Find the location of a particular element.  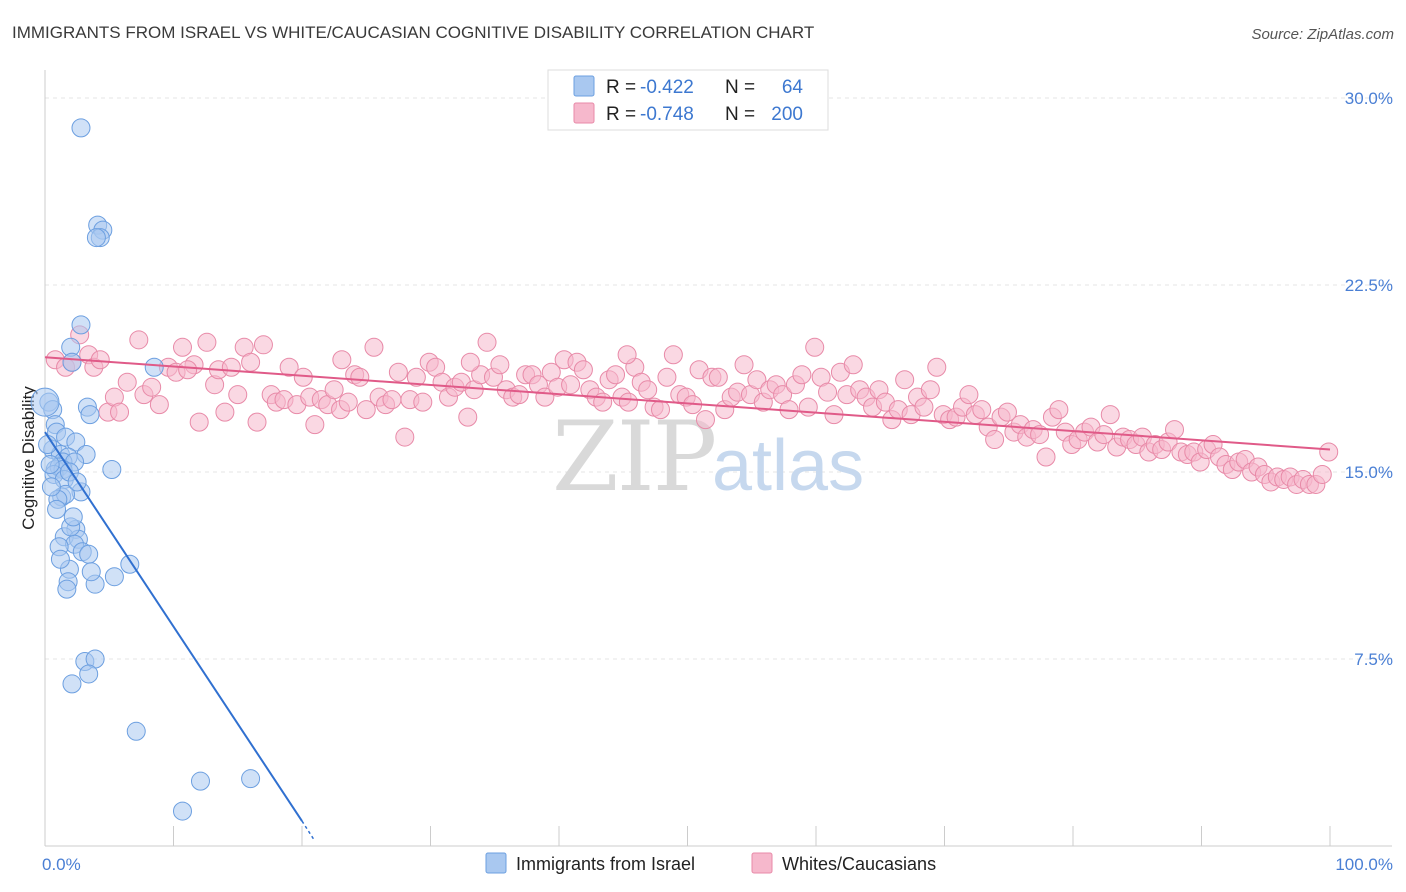

immigrants-israel-points is located at coordinates (145, 469).